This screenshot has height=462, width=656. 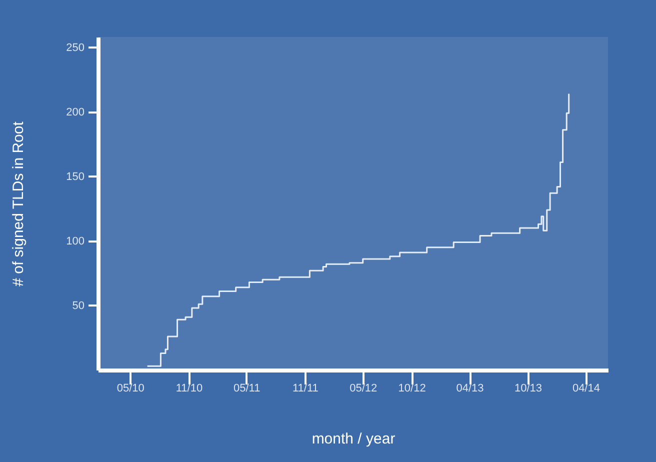 I want to click on x-tick-label: 04/14, so click(x=586, y=388).